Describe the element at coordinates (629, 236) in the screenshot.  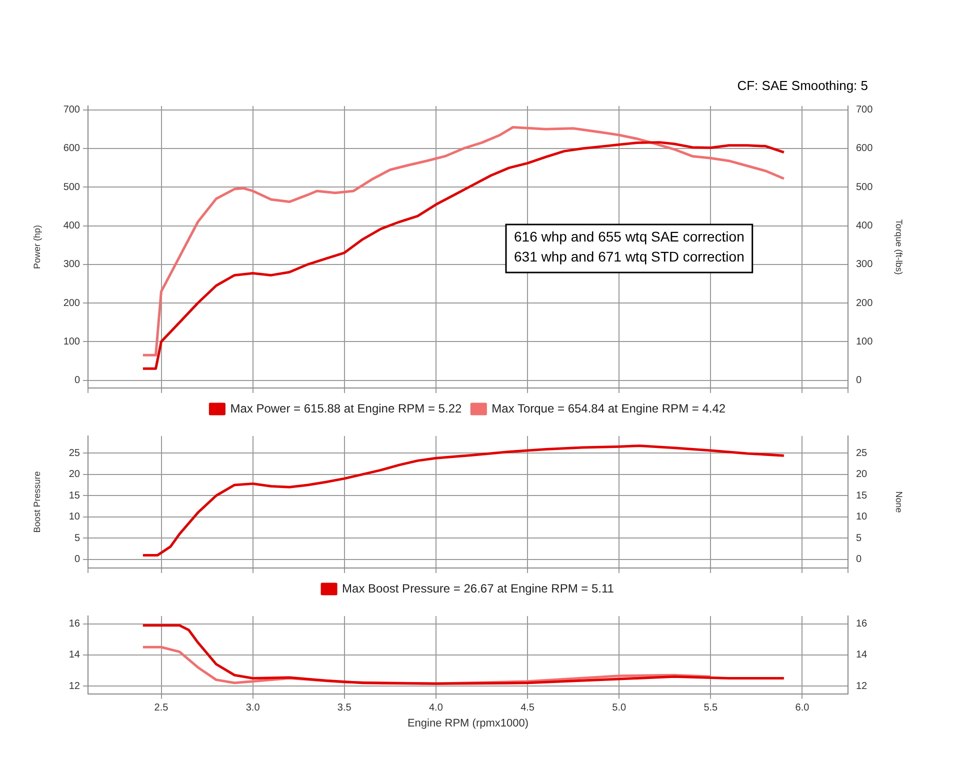
I see `annotation: 616 whp and 655 wtq SAE correction` at that location.